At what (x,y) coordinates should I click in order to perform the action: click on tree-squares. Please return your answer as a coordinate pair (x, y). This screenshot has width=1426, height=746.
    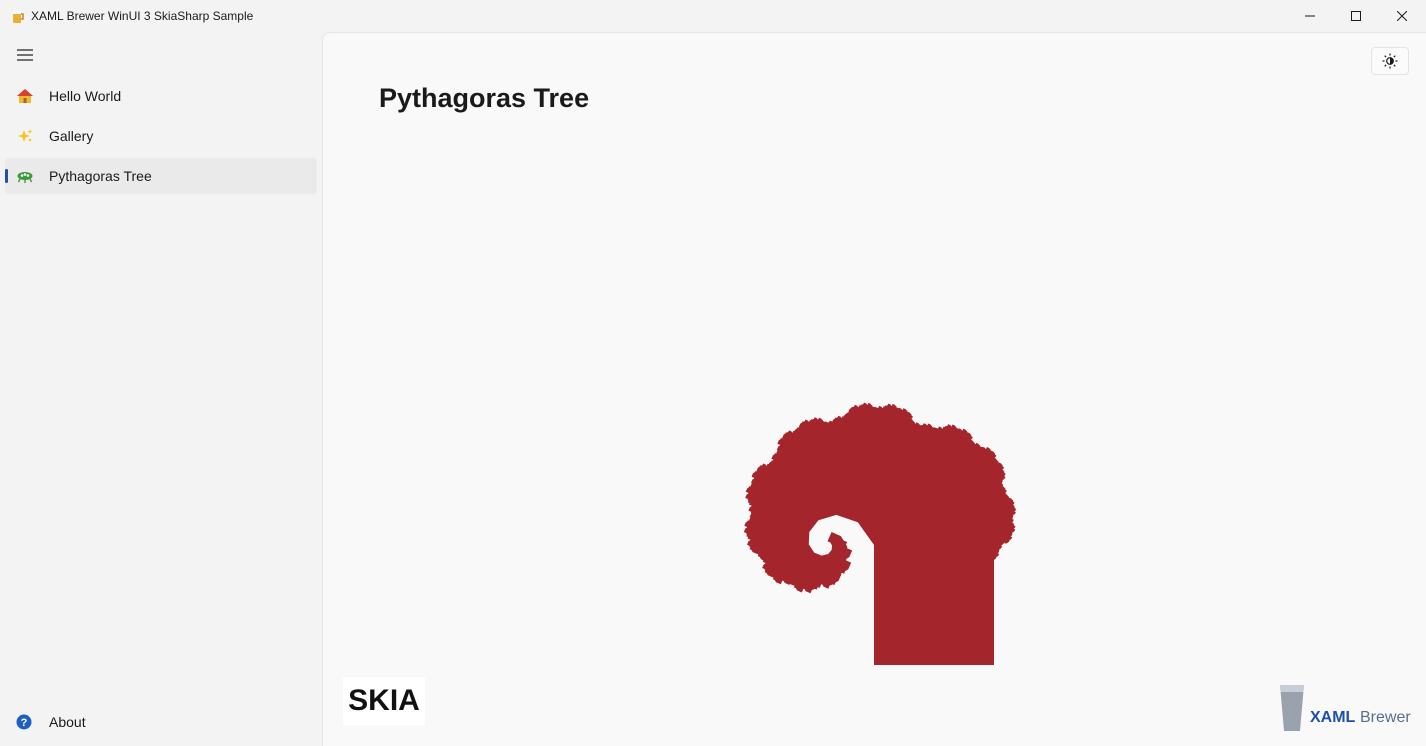
    Looking at the image, I should click on (880, 533).